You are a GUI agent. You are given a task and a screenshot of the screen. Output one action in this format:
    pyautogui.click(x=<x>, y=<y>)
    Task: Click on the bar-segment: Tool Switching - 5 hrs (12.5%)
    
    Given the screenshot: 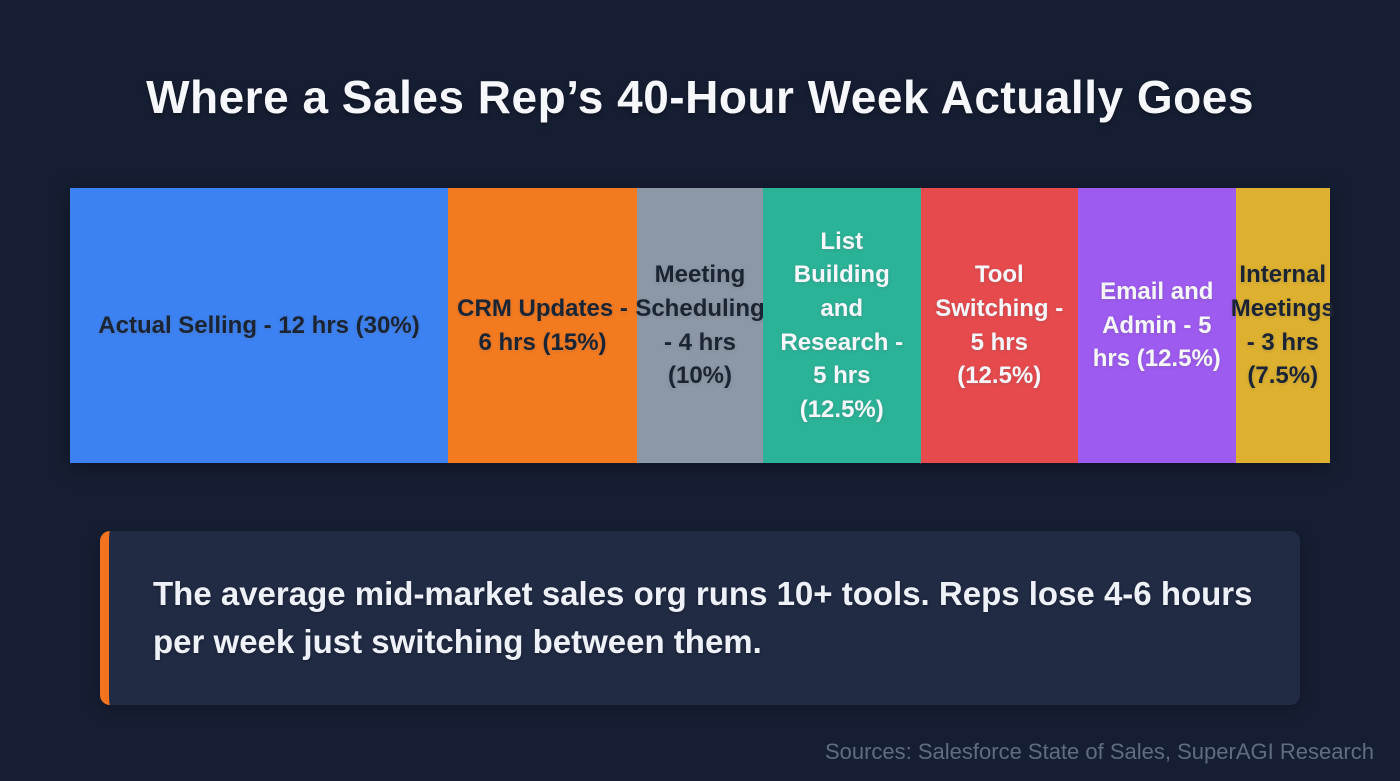 What is the action you would take?
    pyautogui.click(x=999, y=325)
    